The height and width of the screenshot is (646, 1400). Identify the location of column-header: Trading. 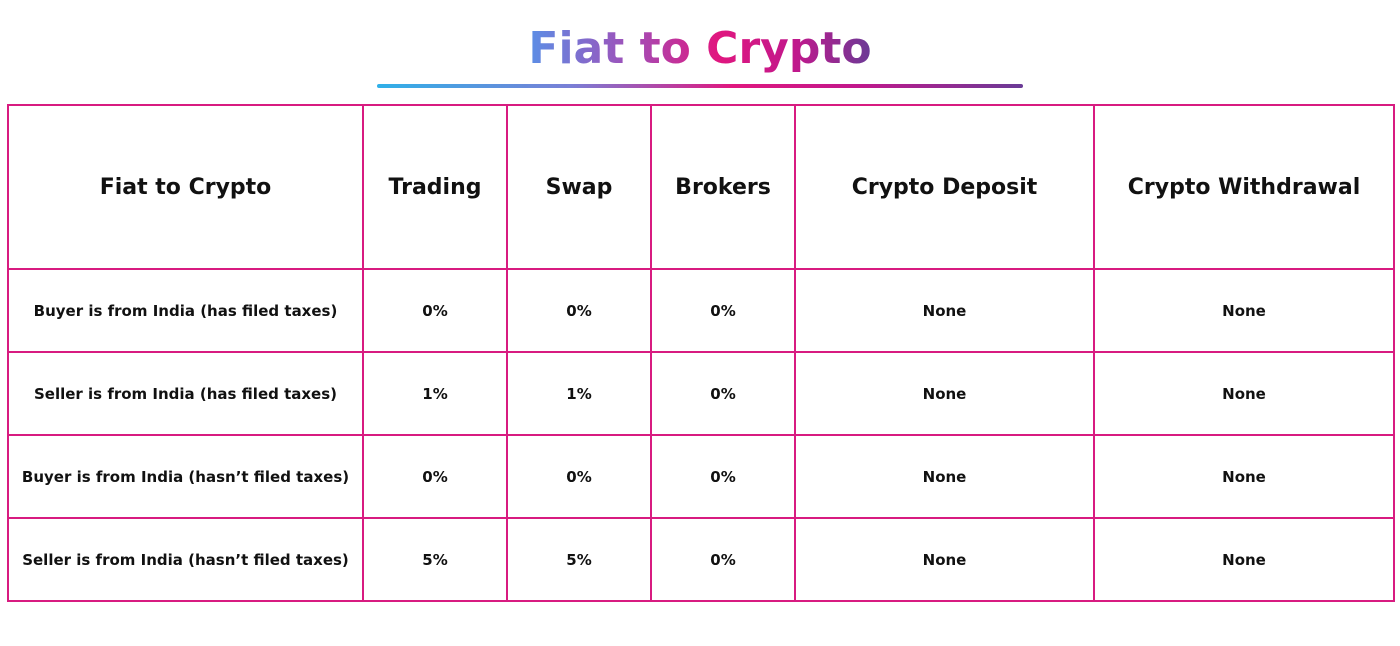
(435, 187).